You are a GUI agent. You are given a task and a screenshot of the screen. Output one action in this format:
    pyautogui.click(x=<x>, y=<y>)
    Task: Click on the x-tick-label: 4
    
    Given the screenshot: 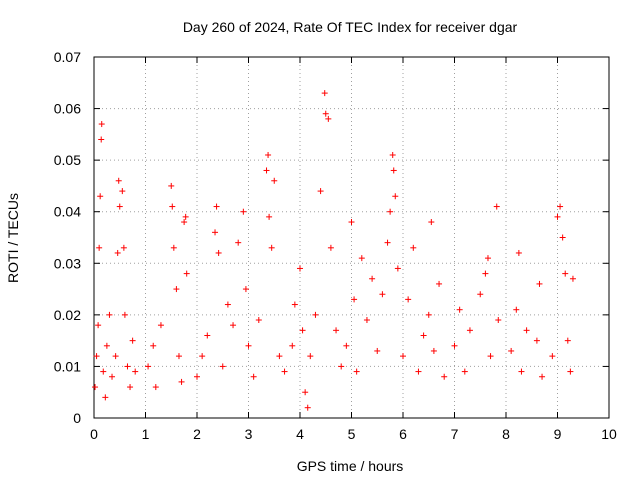 What is the action you would take?
    pyautogui.click(x=300, y=434)
    